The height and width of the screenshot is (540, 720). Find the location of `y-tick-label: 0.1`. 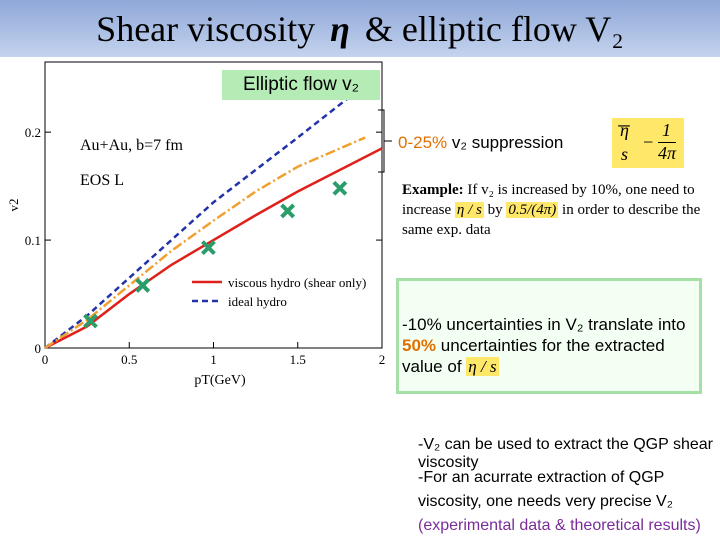

y-tick-label: 0.1 is located at coordinates (33, 240).